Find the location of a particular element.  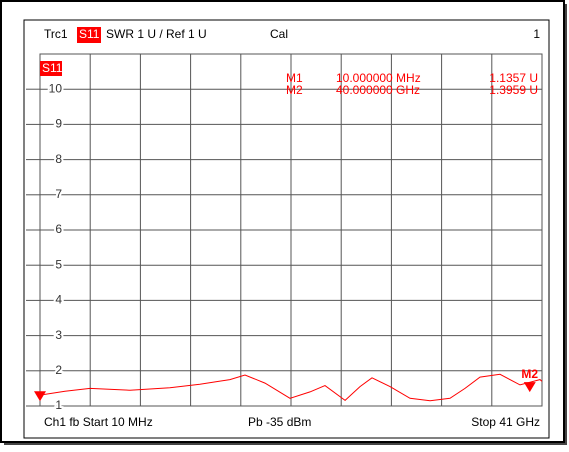

channel-number: 1 is located at coordinates (536, 34).